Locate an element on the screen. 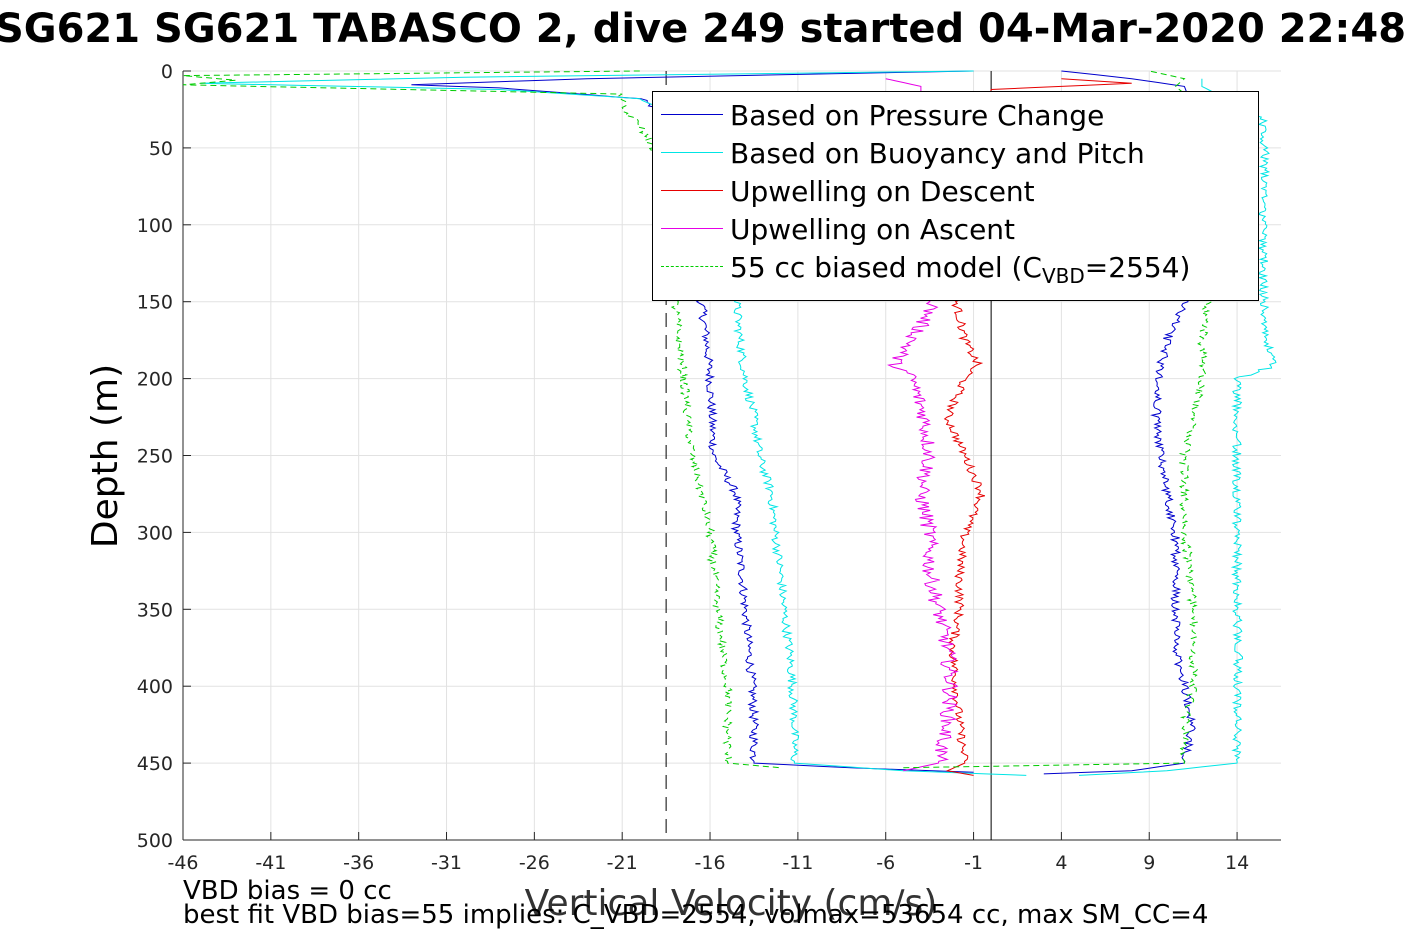  x-tick-label: -1 is located at coordinates (973, 863).